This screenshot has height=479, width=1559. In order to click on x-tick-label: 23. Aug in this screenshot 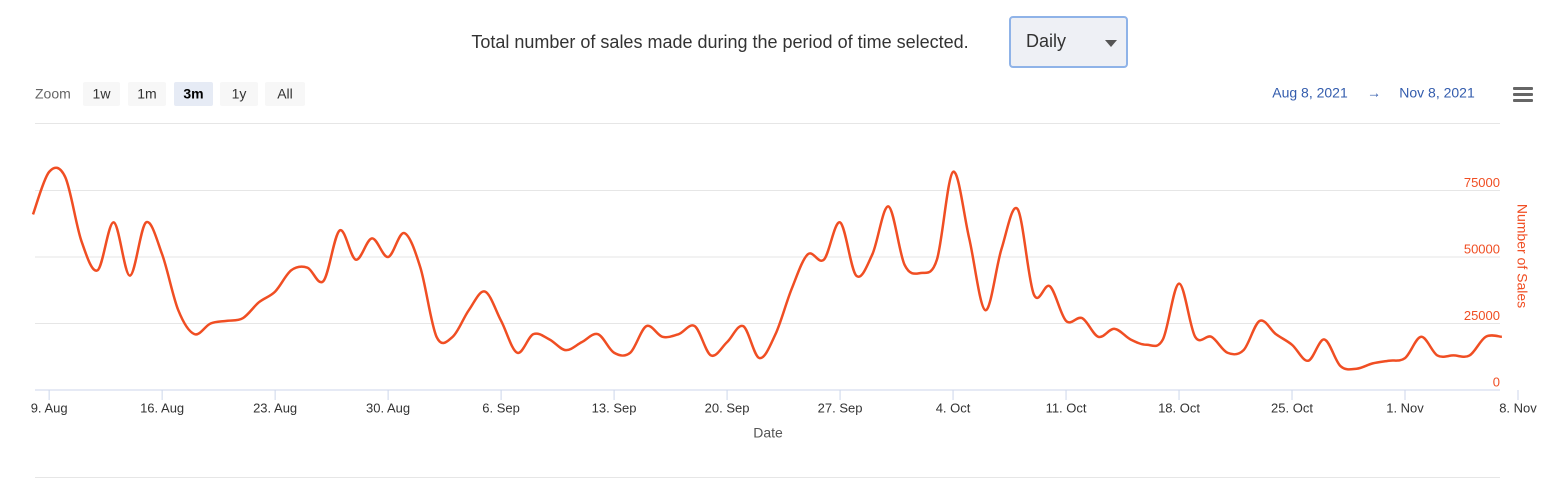, I will do `click(275, 407)`.